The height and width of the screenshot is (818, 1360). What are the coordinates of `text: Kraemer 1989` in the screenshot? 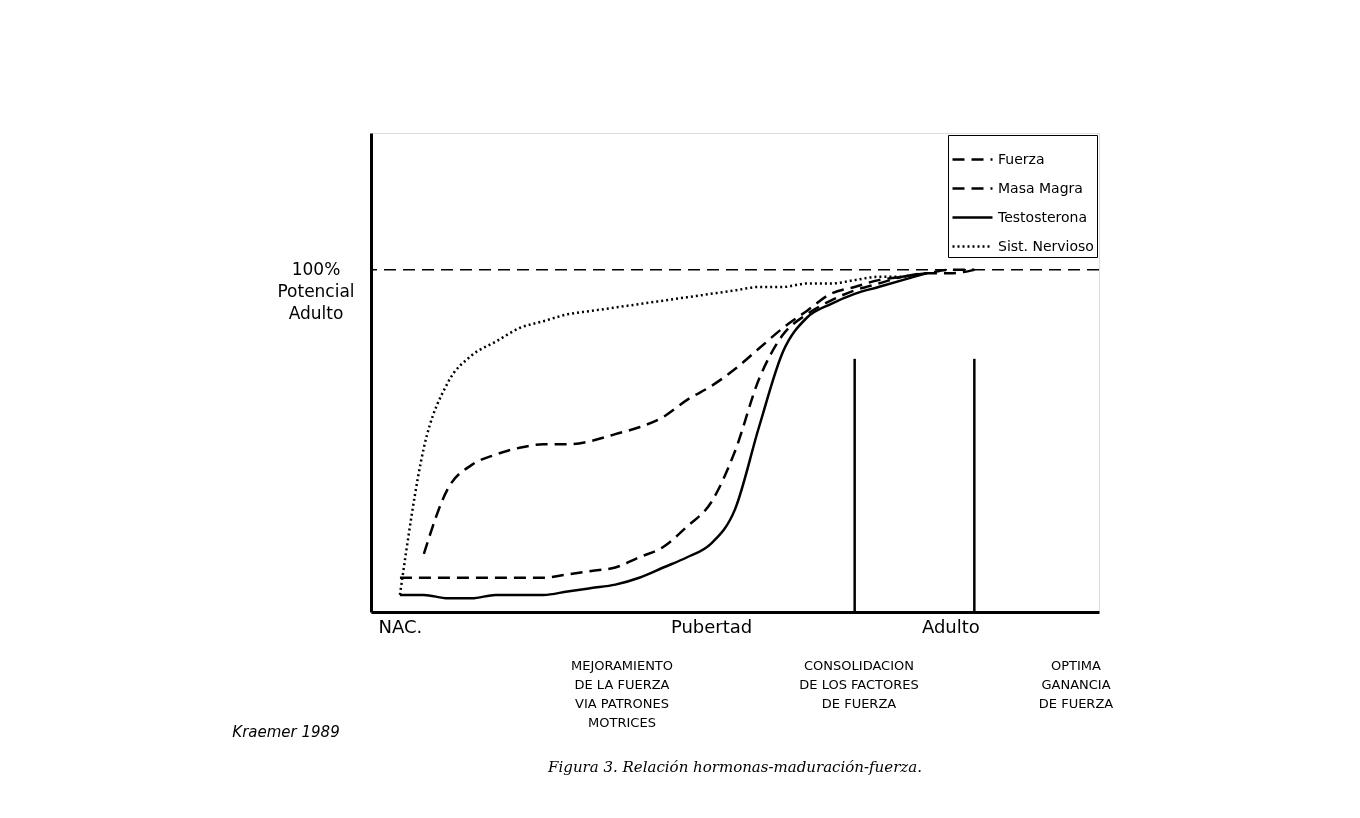 It's located at (286, 732).